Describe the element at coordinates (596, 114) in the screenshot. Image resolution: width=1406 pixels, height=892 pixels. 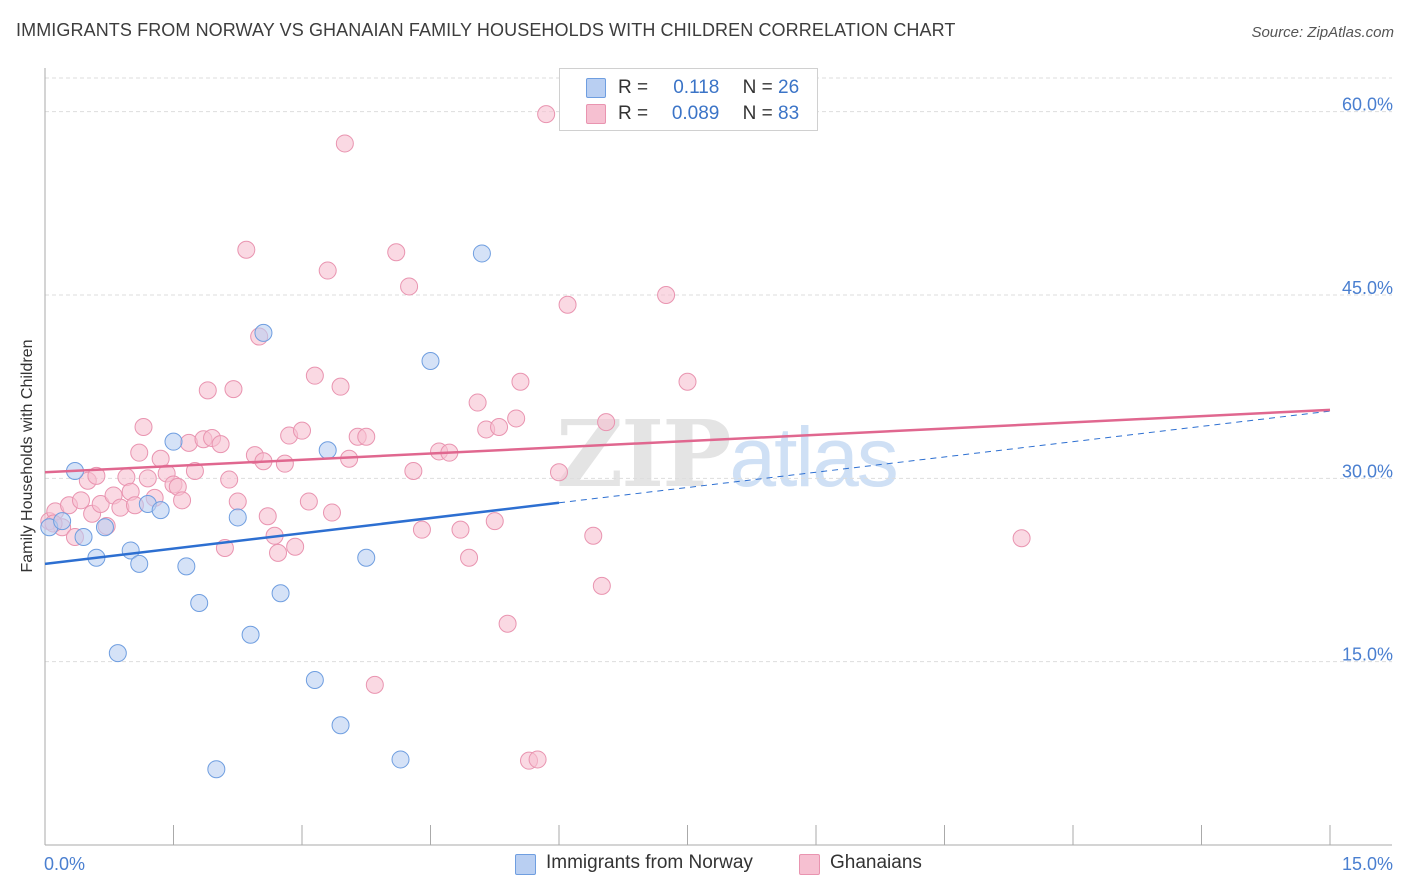
I see `ghanaians-swatch` at that location.